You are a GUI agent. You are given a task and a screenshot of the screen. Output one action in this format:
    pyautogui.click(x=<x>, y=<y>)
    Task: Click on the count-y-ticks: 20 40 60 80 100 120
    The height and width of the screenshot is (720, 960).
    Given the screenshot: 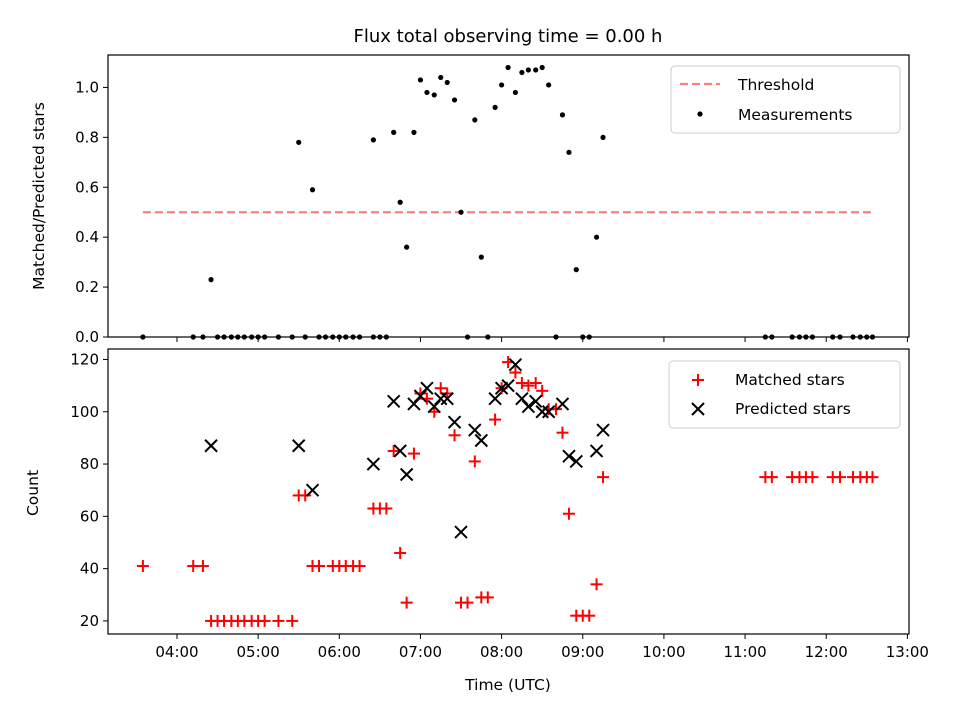 What is the action you would take?
    pyautogui.click(x=89, y=490)
    